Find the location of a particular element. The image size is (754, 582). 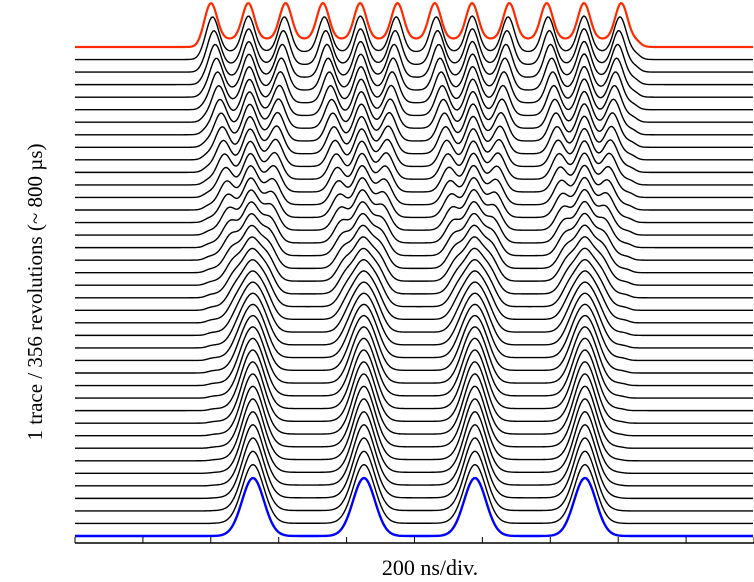

x-axis-label: 200 ns/div. is located at coordinates (430, 567).